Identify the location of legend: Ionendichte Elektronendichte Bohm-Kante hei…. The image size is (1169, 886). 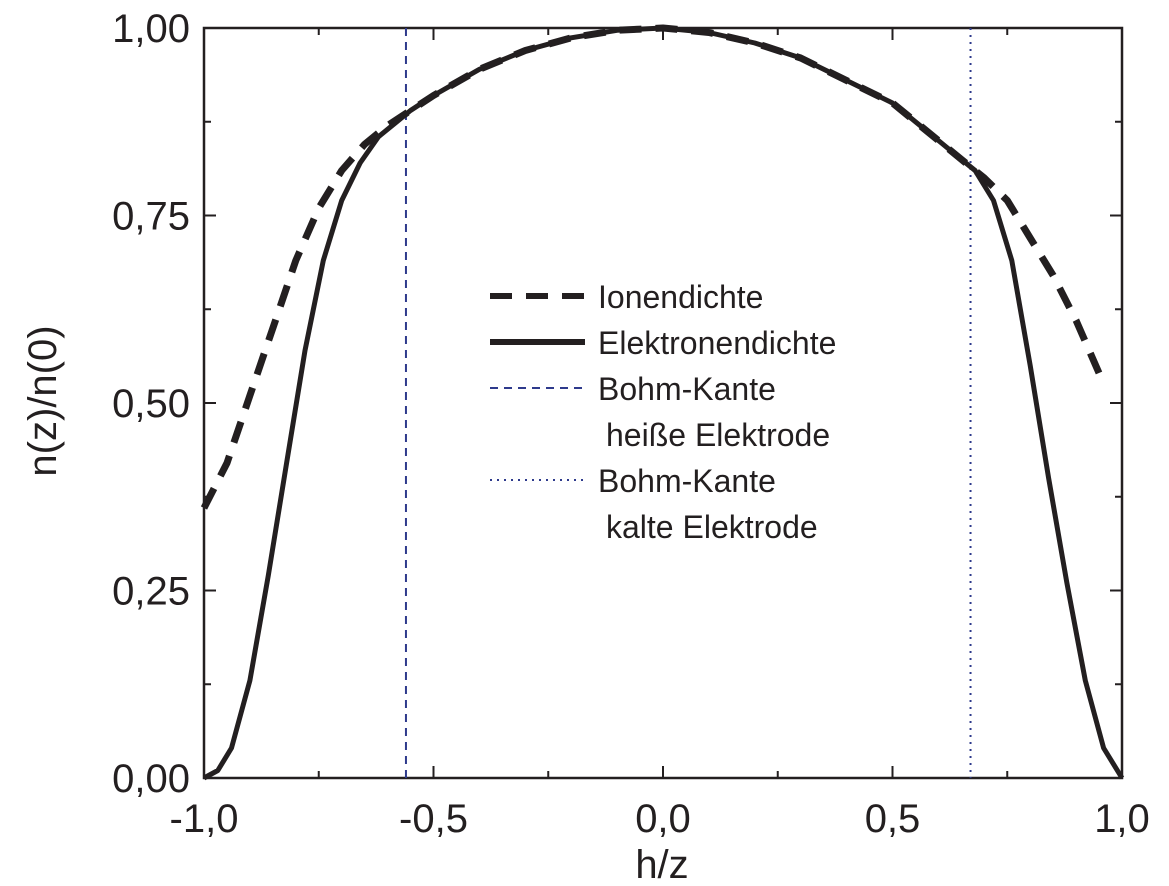
(663, 412).